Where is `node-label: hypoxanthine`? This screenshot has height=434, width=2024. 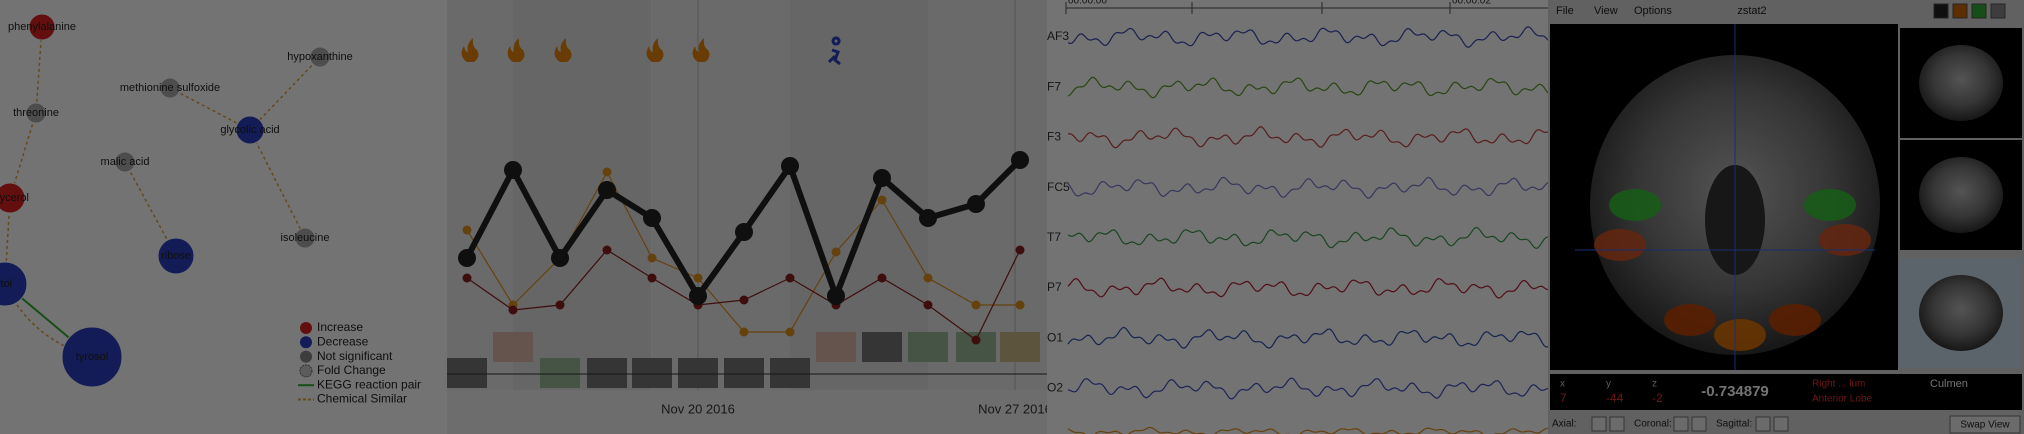
node-label: hypoxanthine is located at coordinates (319, 57).